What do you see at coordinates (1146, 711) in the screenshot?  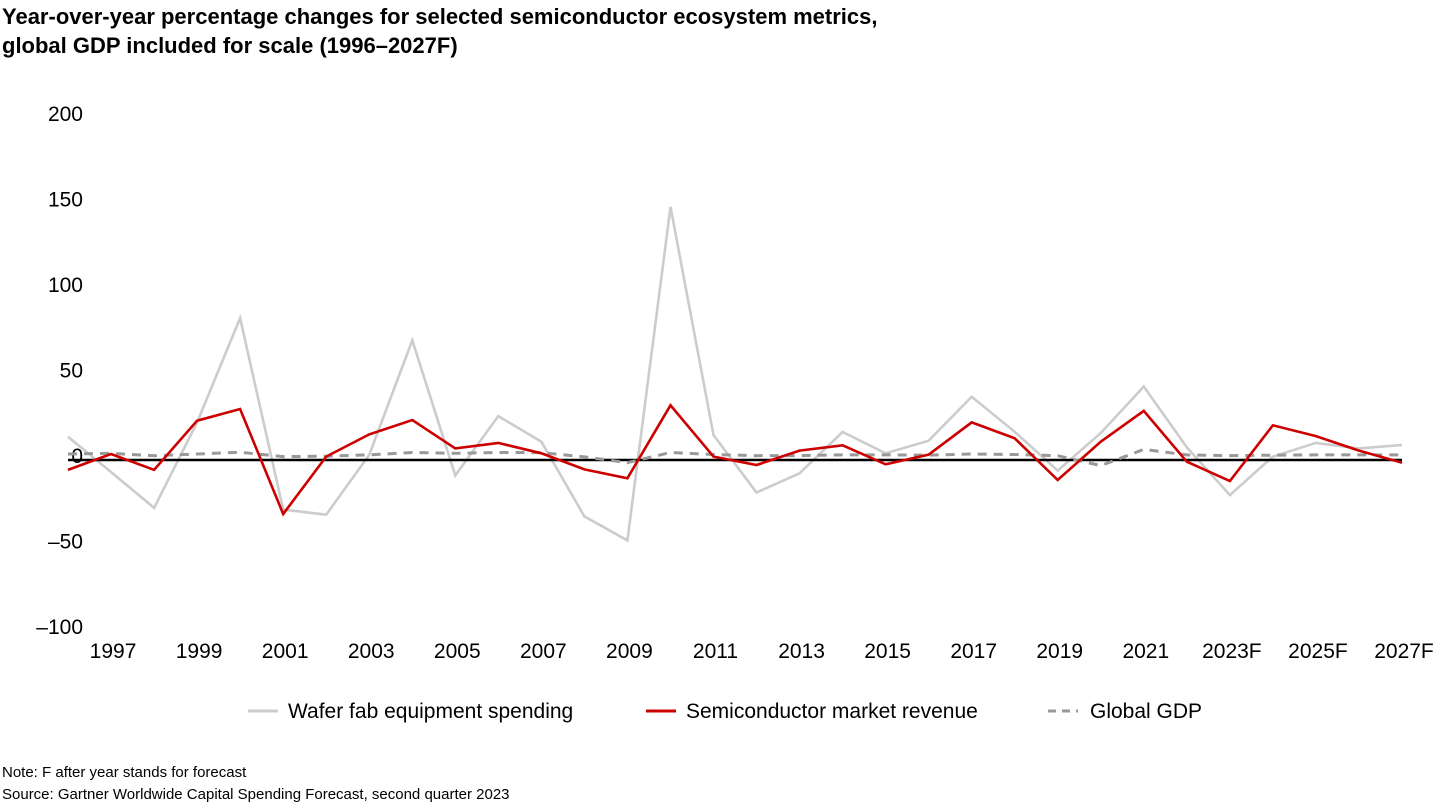 I see `legend-label: Global GDP` at bounding box center [1146, 711].